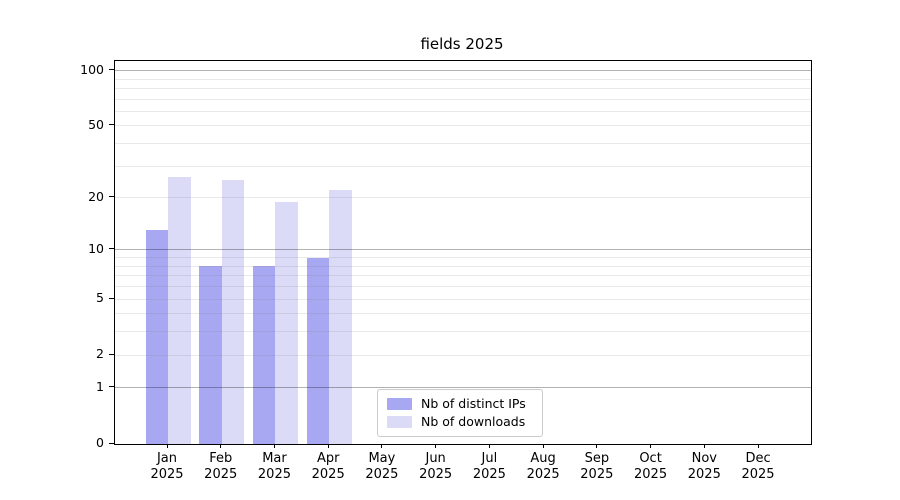 The width and height of the screenshot is (900, 500). Describe the element at coordinates (96, 248) in the screenshot. I see `y-tick-label-10: 10` at that location.